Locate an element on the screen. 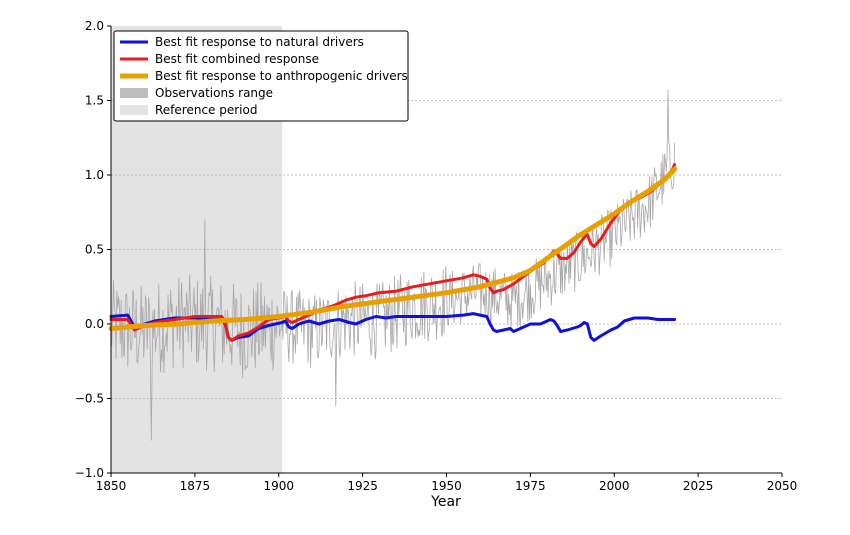 This screenshot has height=535, width=850. x-tick-label: 2050 is located at coordinates (782, 486).